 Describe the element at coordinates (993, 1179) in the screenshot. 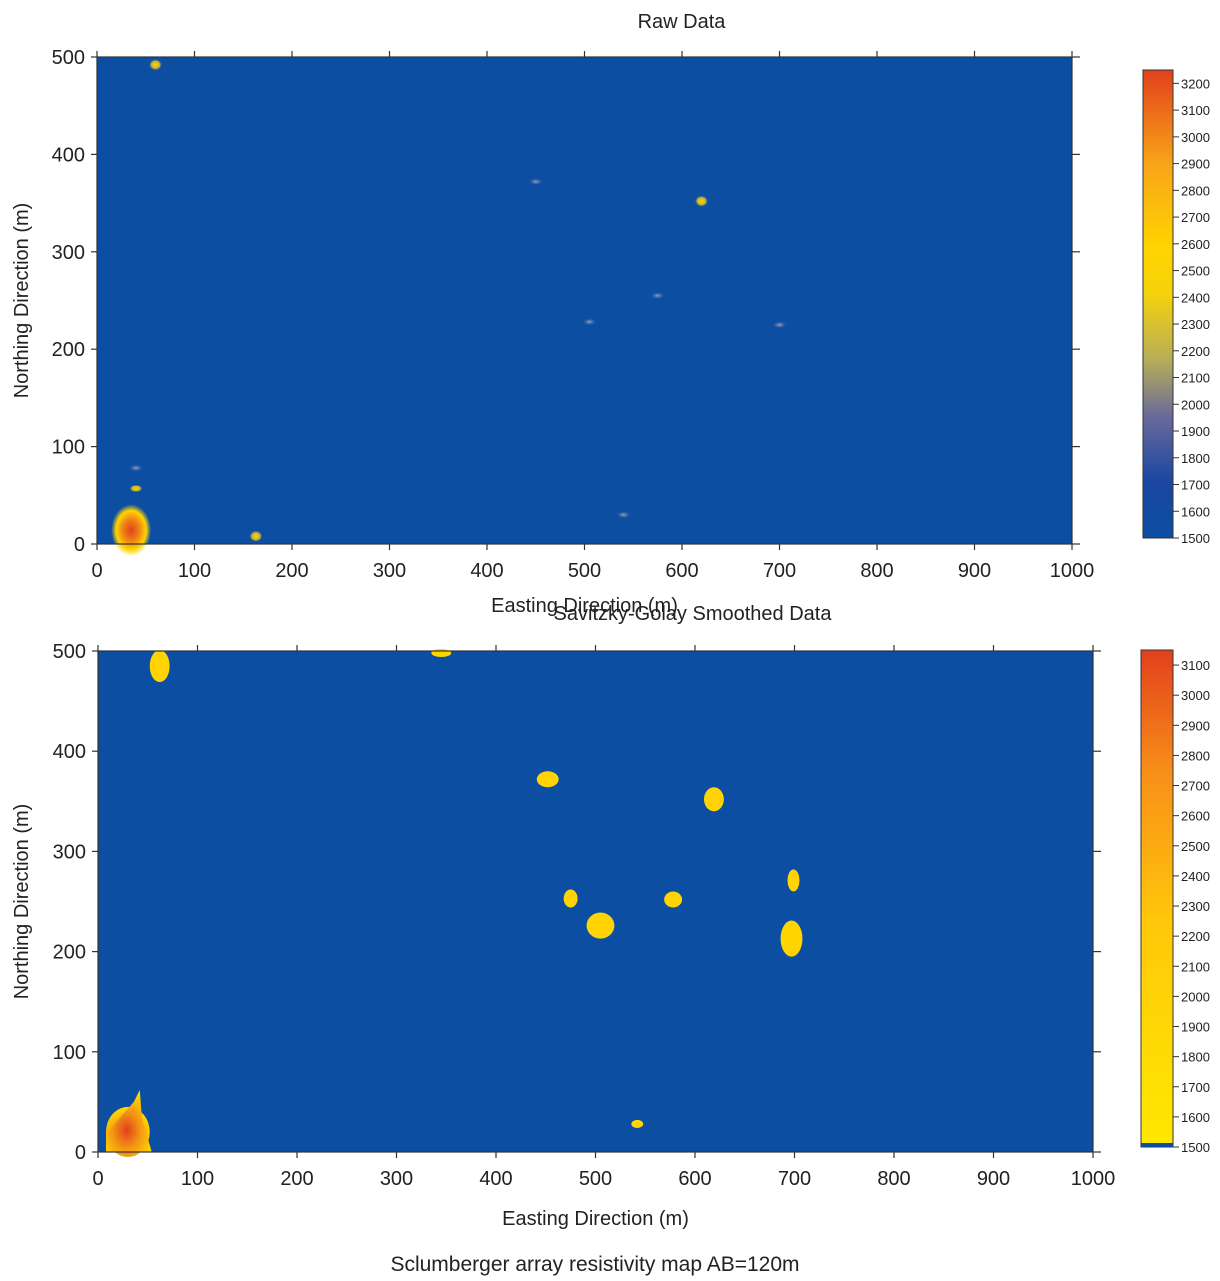

I see `x-tick-label: 900` at that location.